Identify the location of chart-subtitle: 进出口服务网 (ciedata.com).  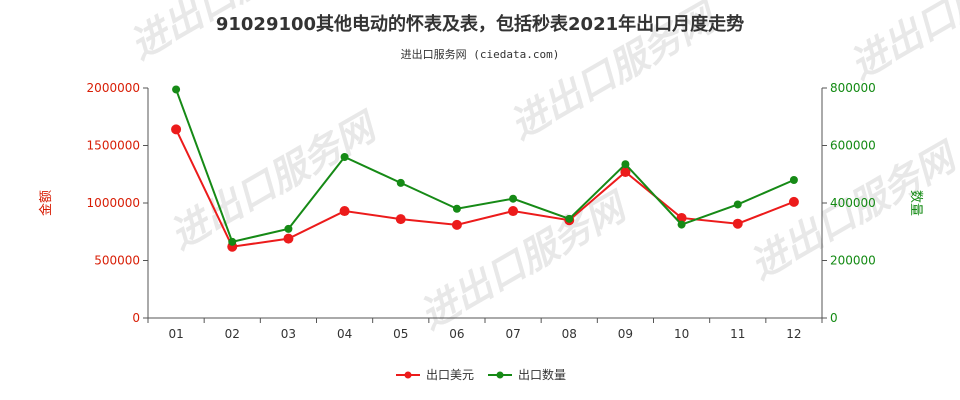
(480, 54).